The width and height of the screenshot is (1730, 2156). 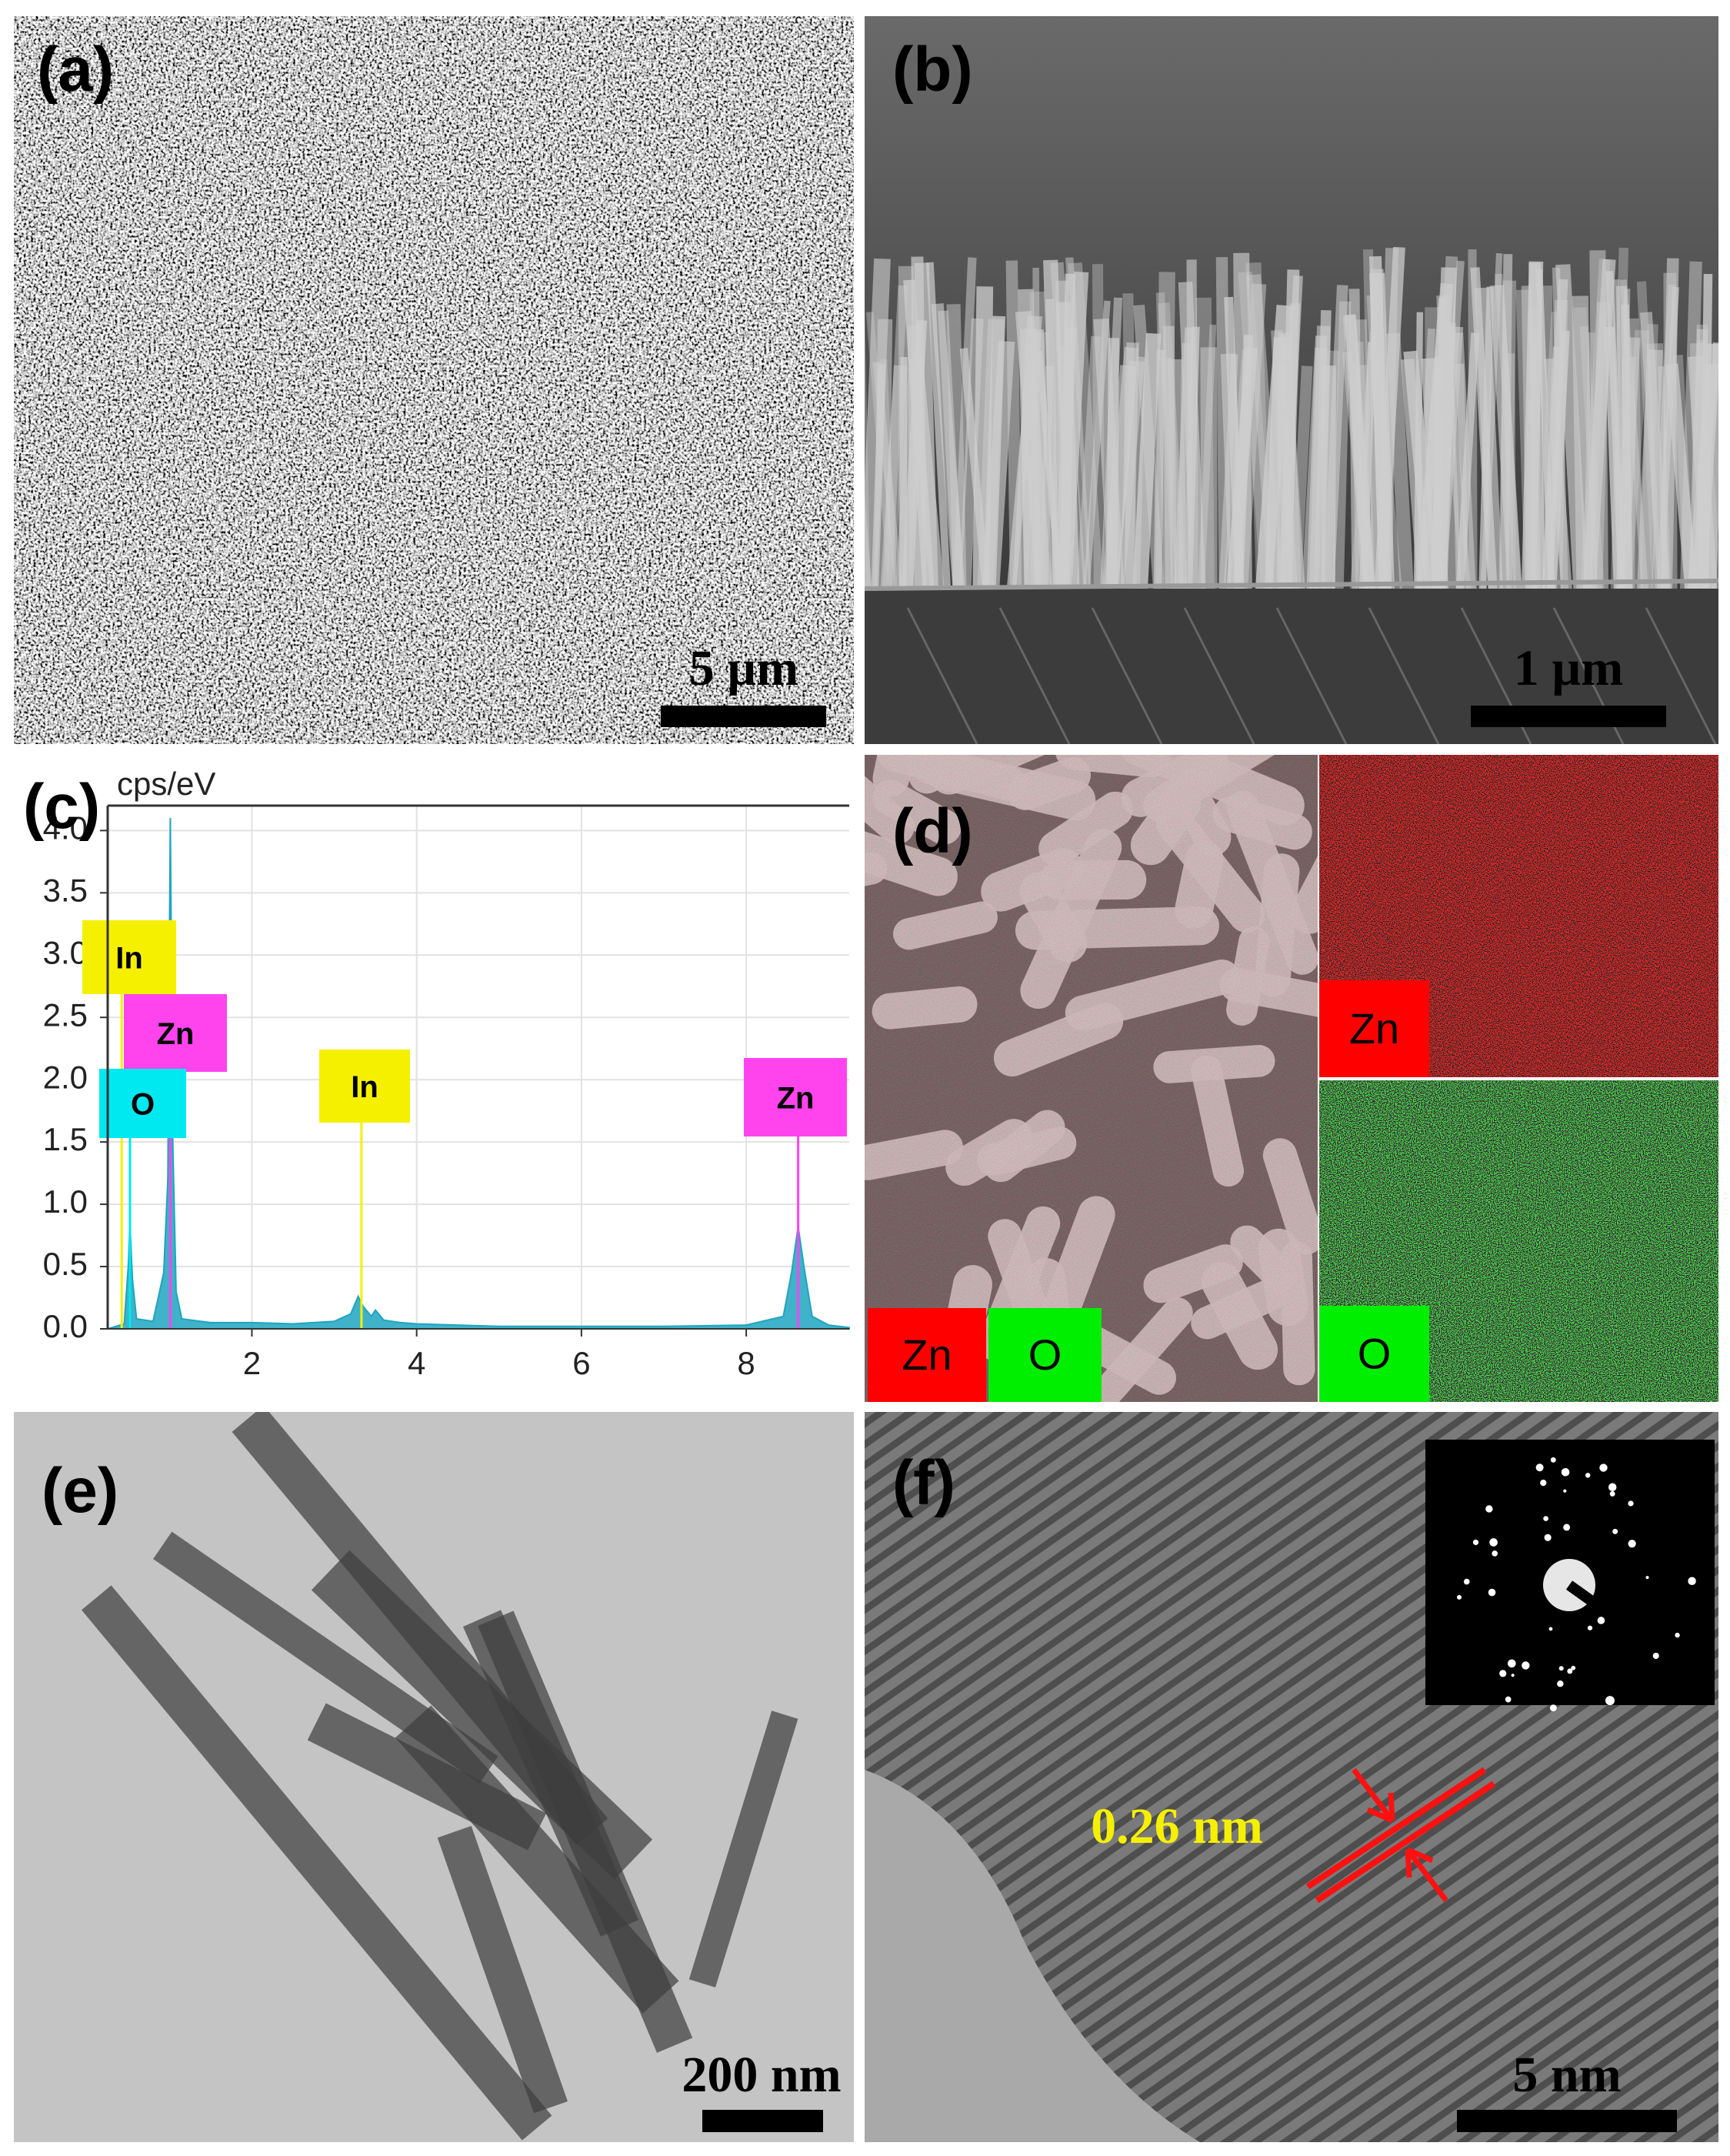 I want to click on beam-stop, so click(x=1596, y=1604).